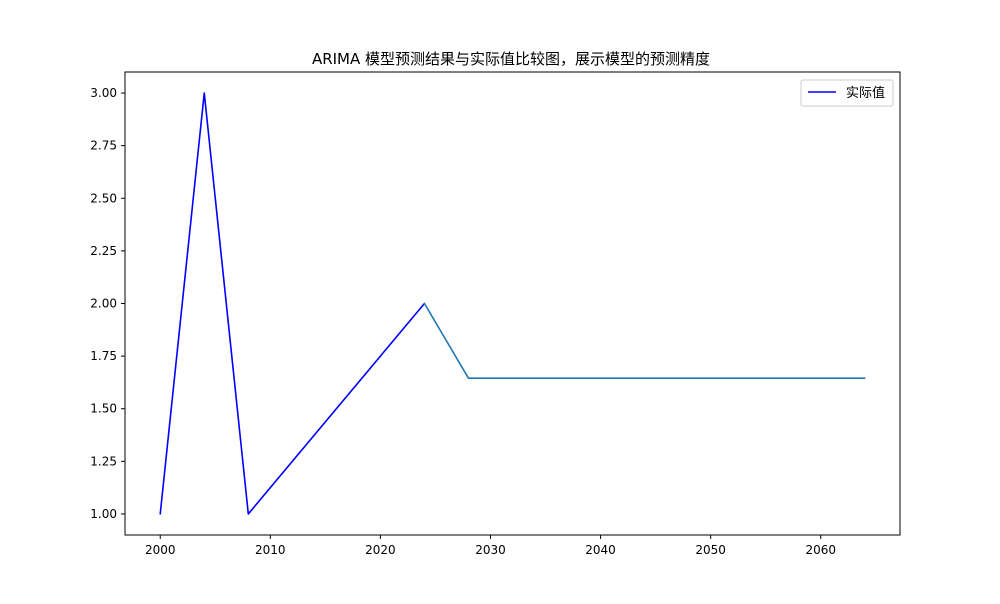 The width and height of the screenshot is (1000, 604). I want to click on series-line-forecast, so click(644, 341).